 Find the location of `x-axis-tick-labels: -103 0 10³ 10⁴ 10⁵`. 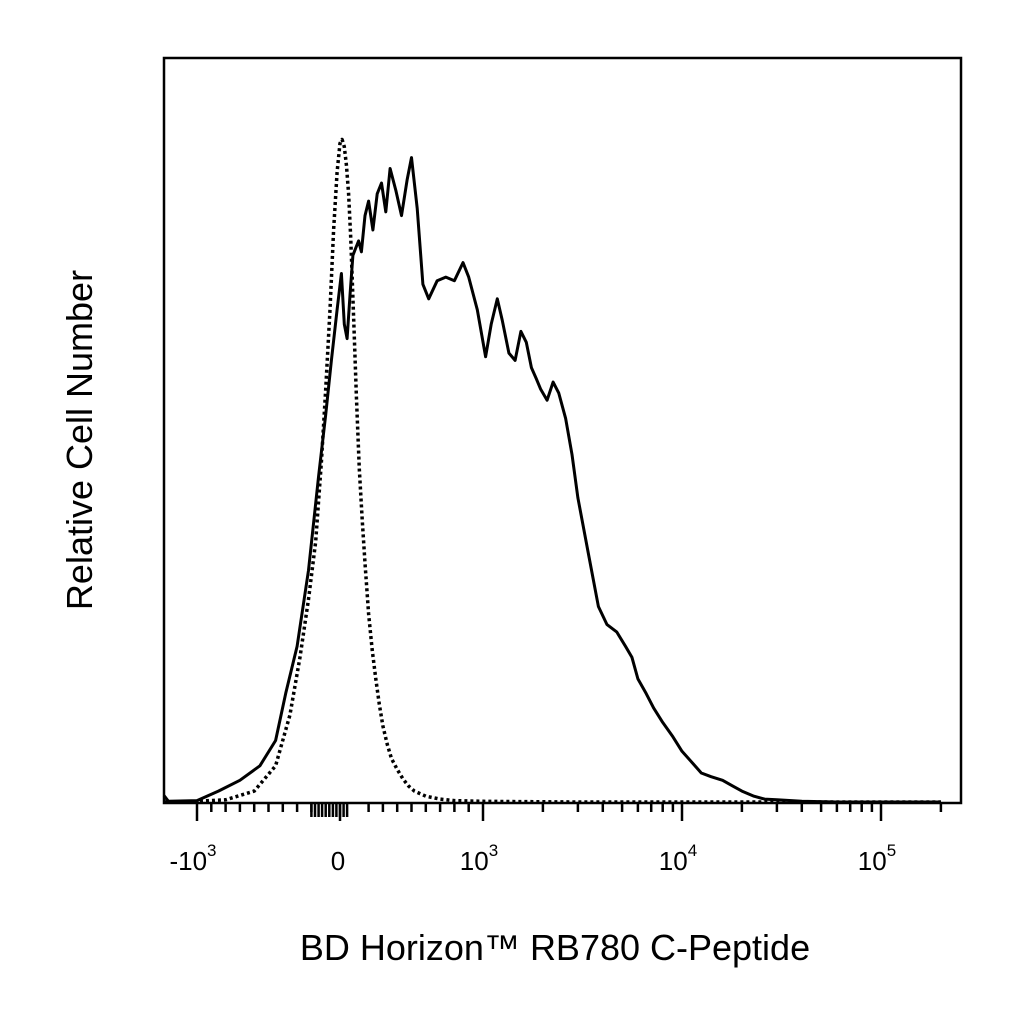

x-axis-tick-labels: -103 0 10³ 10⁴ 10⁵ is located at coordinates (532, 858).